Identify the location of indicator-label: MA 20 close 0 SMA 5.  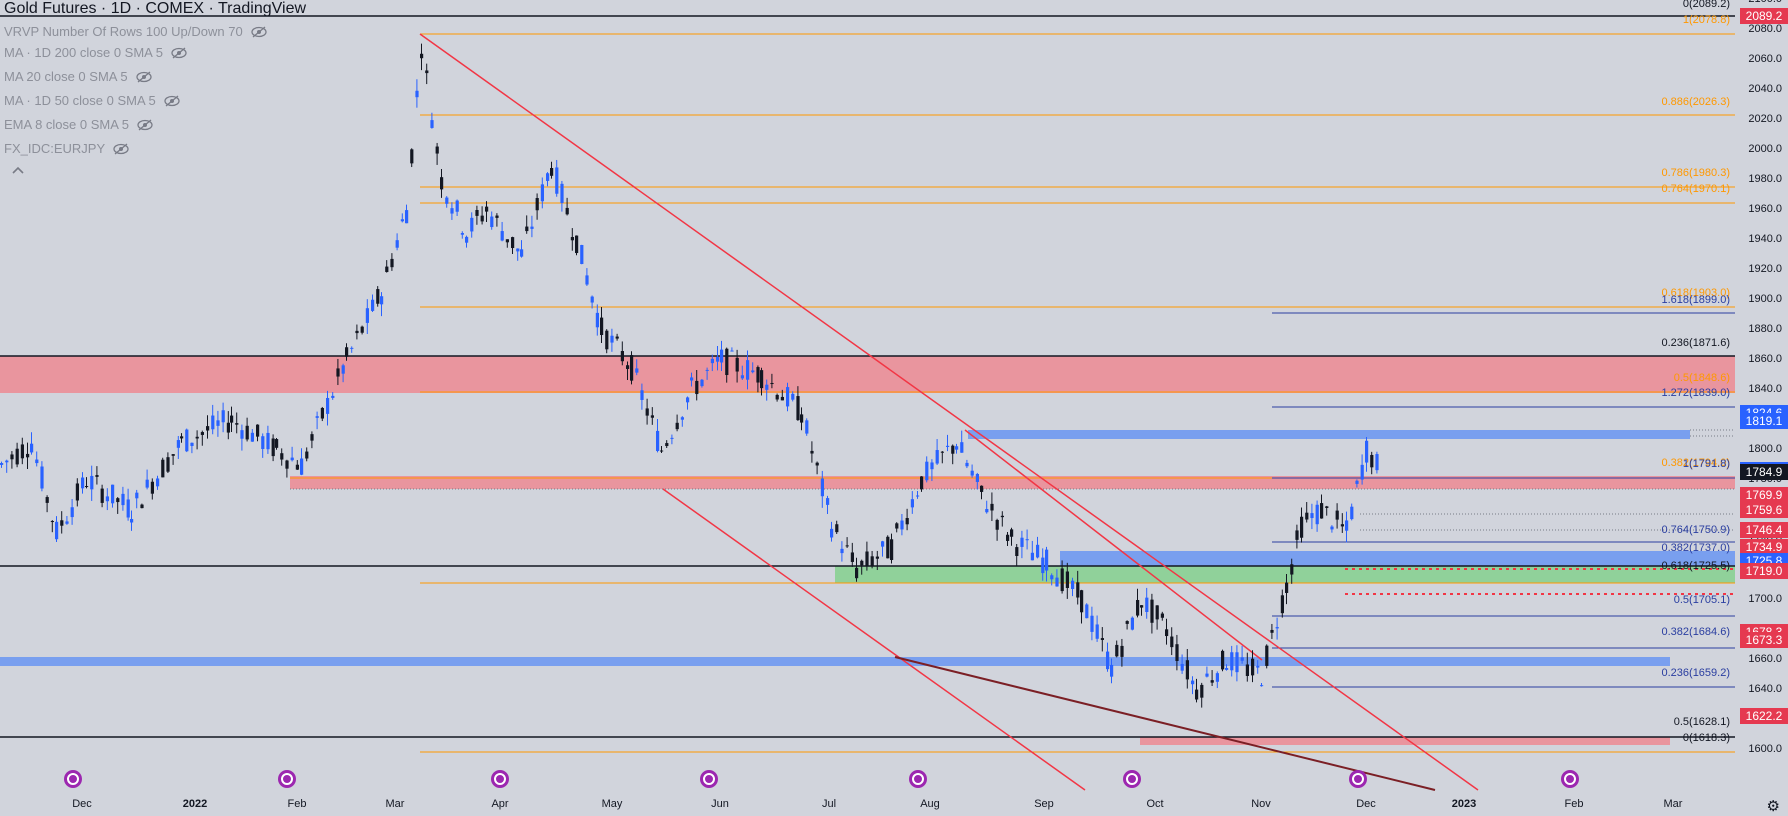
(66, 76).